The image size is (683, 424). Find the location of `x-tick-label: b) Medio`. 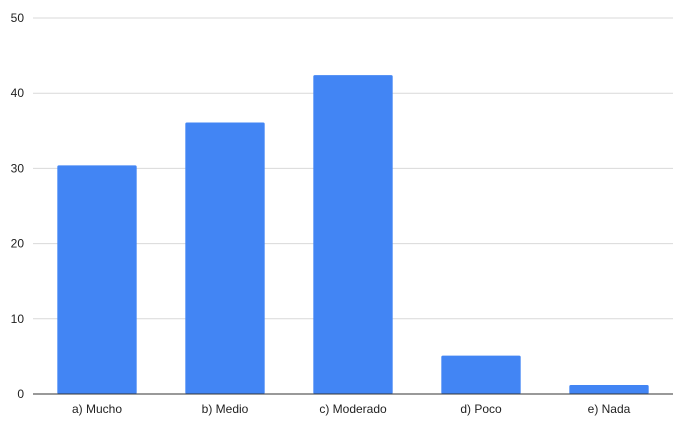

x-tick-label: b) Medio is located at coordinates (225, 409).